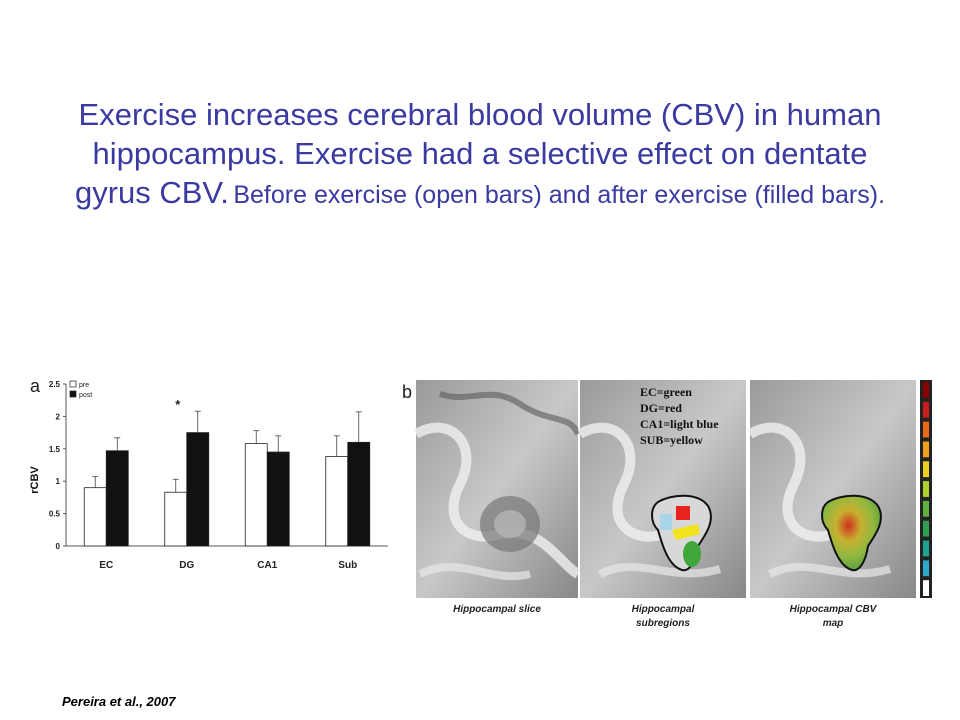 This screenshot has width=960, height=720. What do you see at coordinates (683, 513) in the screenshot?
I see `dg-region` at bounding box center [683, 513].